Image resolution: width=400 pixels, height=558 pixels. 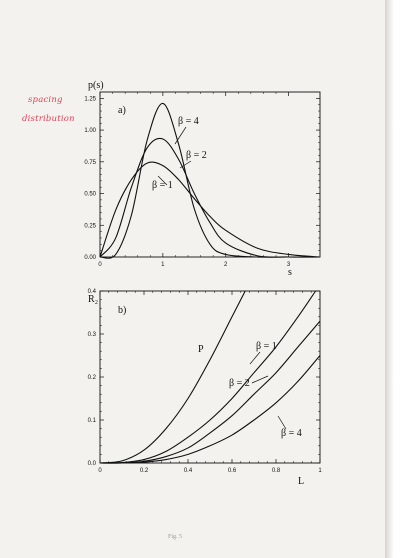 What do you see at coordinates (392, 279) in the screenshot?
I see `page-edge` at bounding box center [392, 279].